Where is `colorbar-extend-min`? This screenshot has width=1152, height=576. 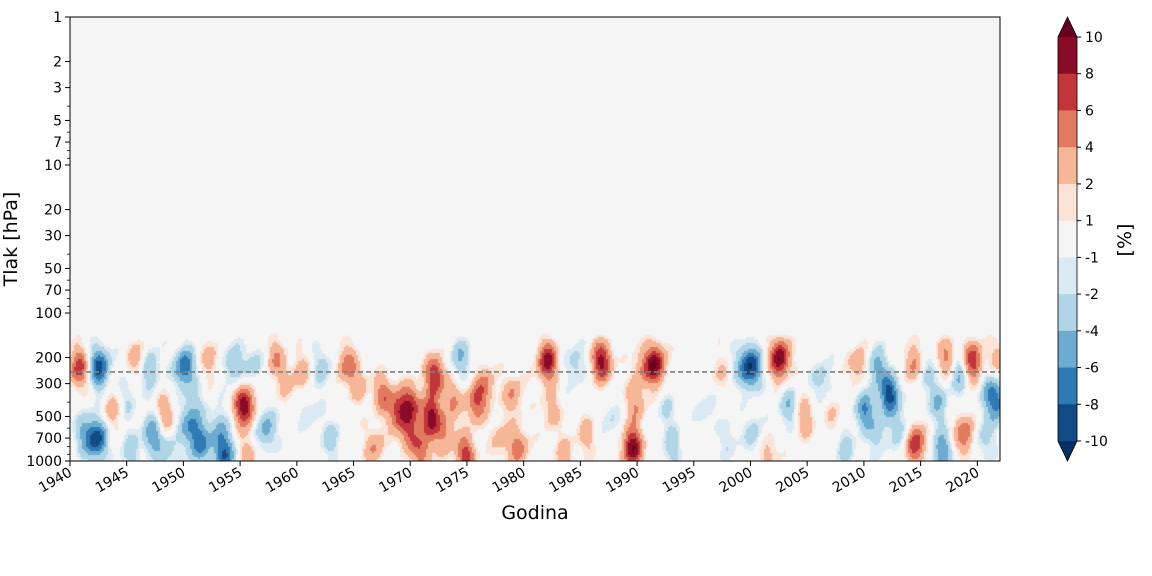 colorbar-extend-min is located at coordinates (1067, 451).